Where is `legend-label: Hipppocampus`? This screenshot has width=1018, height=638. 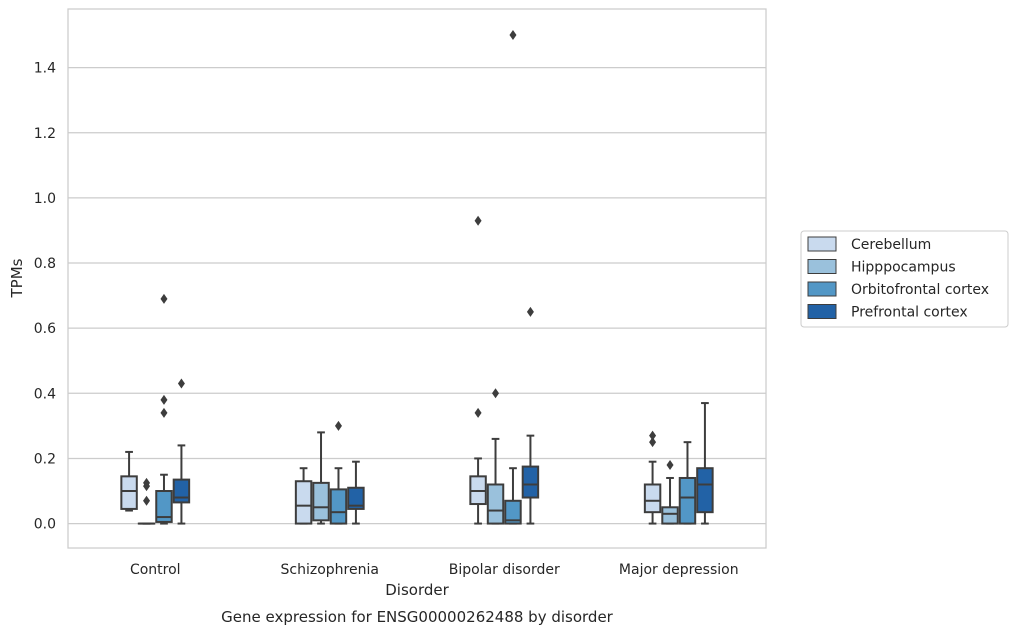
legend-label: Hipppocampus is located at coordinates (903, 268).